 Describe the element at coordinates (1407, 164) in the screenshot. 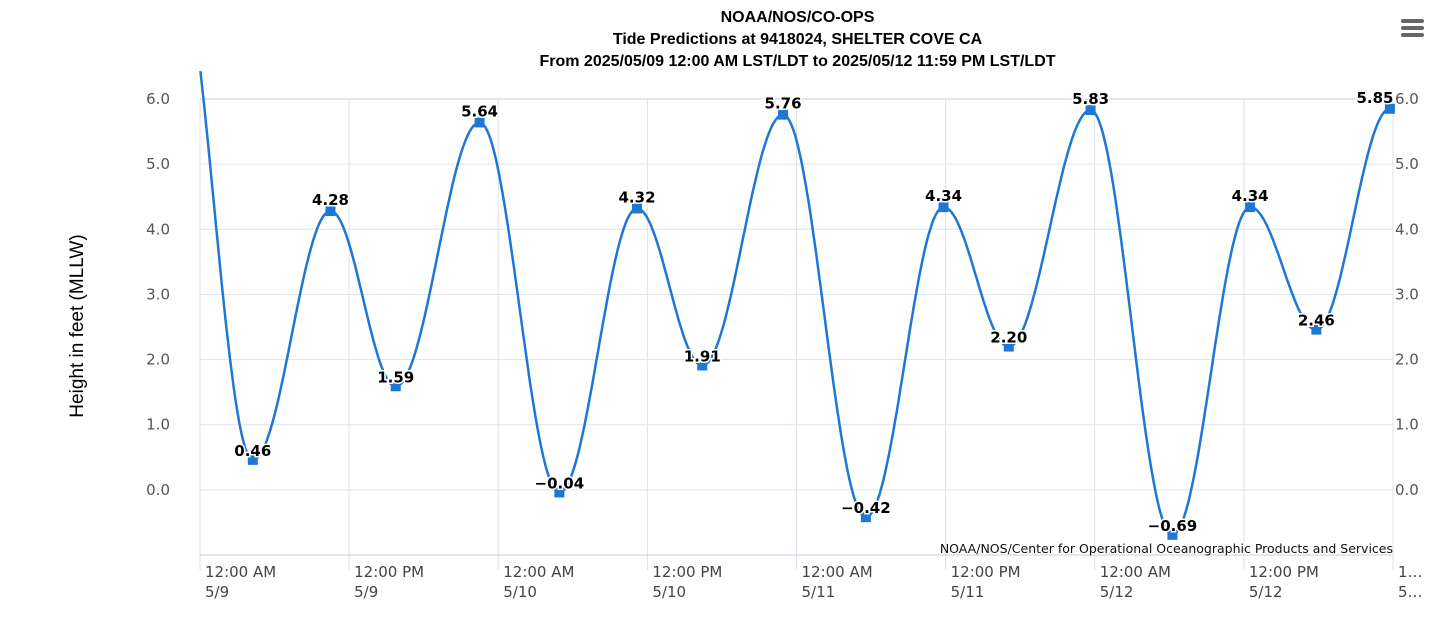

I see `y-tick-label-right: 5.0` at that location.